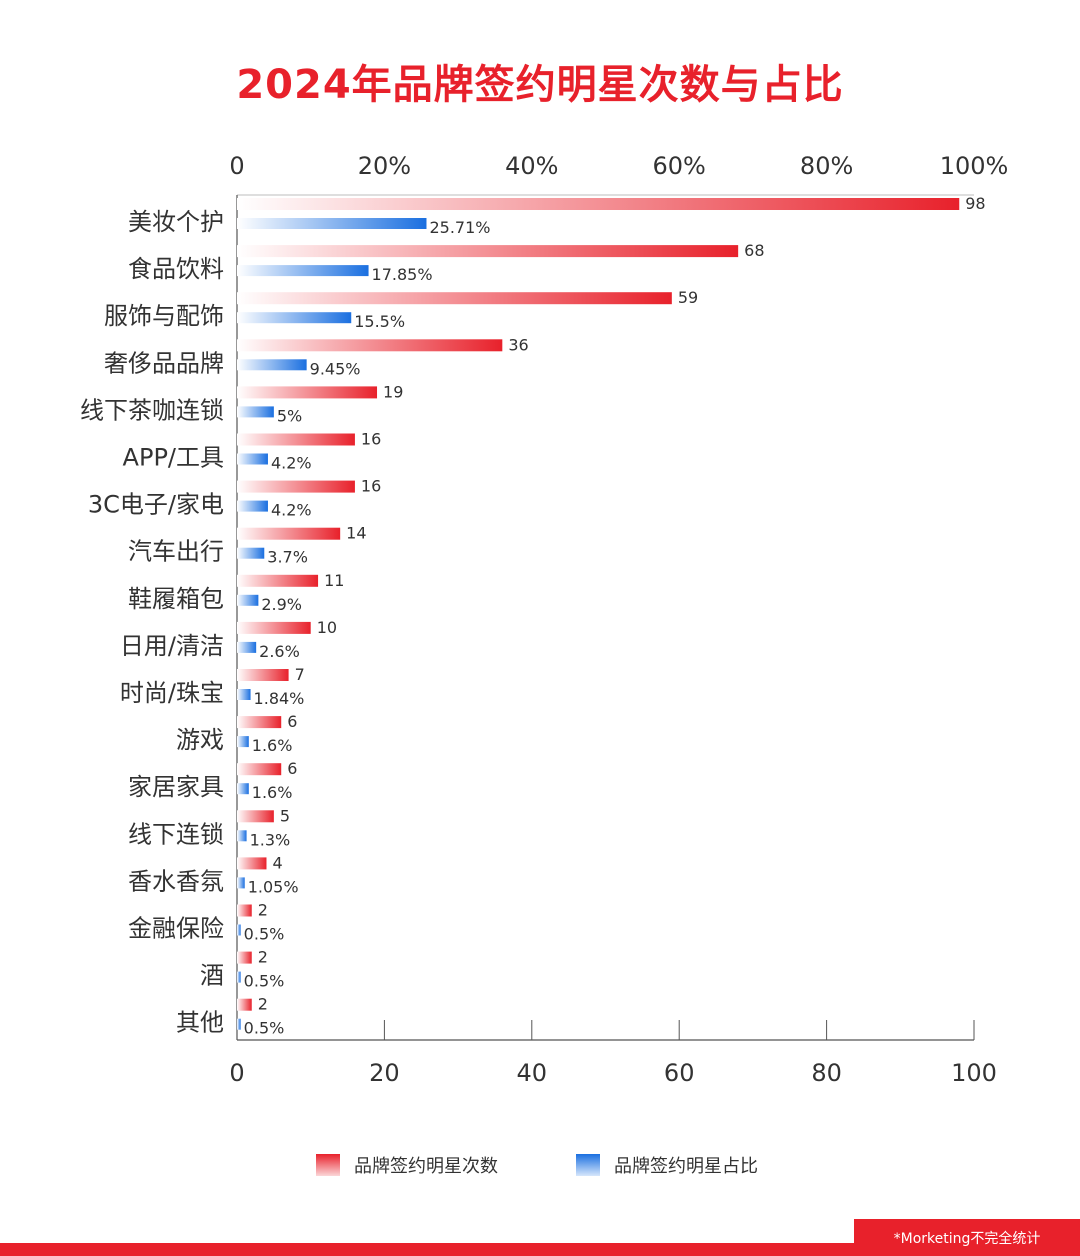 The height and width of the screenshot is (1256, 1080). What do you see at coordinates (588, 1165) in the screenshot?
I see `legend-swatch-share` at bounding box center [588, 1165].